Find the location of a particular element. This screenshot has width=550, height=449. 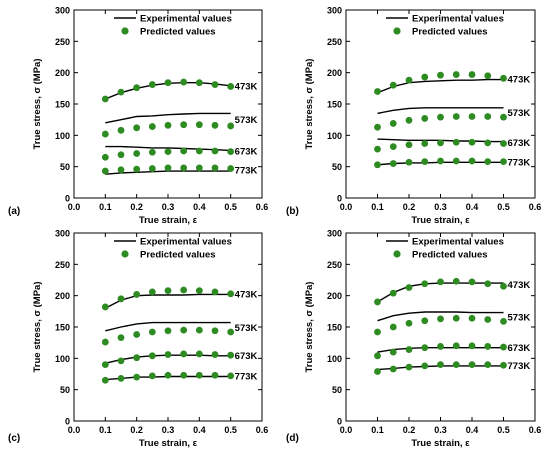

experimental-line-673K is located at coordinates (168, 148).